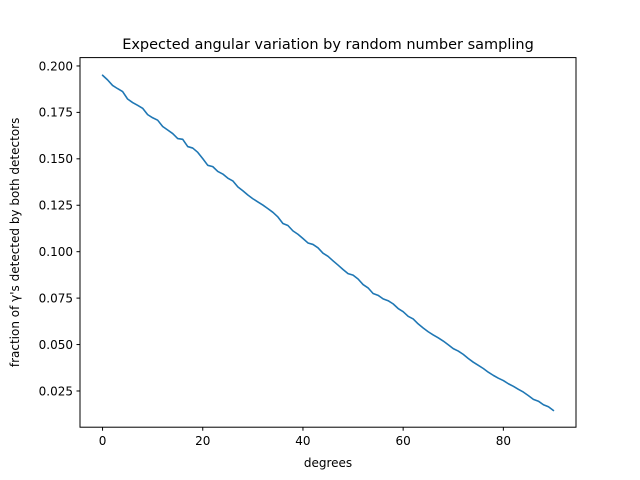 This screenshot has height=480, width=640. What do you see at coordinates (328, 463) in the screenshot?
I see `x-axis-label: degrees` at bounding box center [328, 463].